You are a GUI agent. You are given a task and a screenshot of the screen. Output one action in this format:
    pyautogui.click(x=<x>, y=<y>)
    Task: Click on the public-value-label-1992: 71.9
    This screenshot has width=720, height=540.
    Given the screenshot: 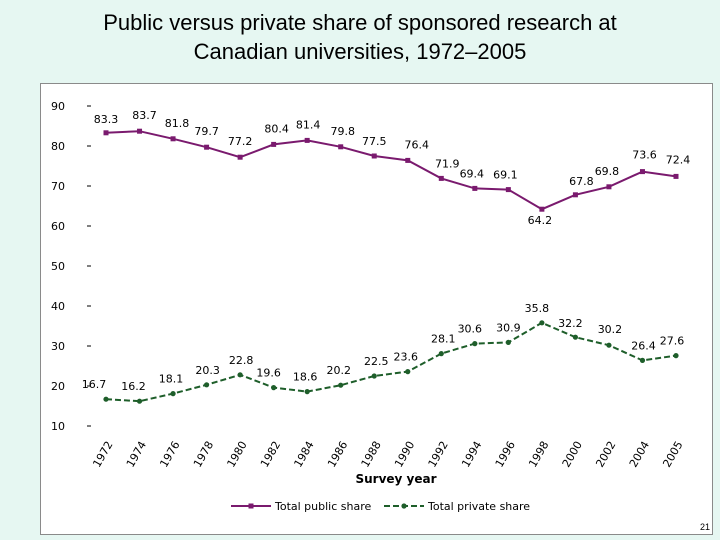 What is the action you would take?
    pyautogui.click(x=447, y=163)
    